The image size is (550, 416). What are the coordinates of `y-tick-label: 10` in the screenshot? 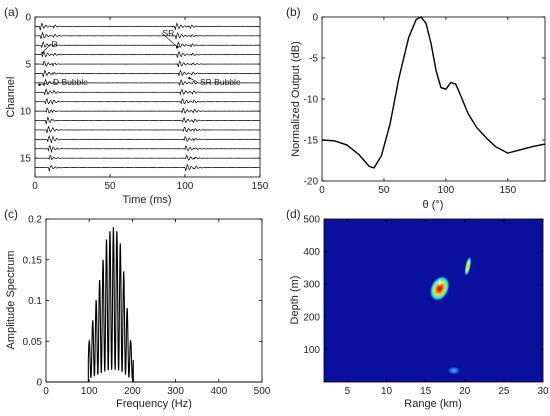 It's located at (26, 112).